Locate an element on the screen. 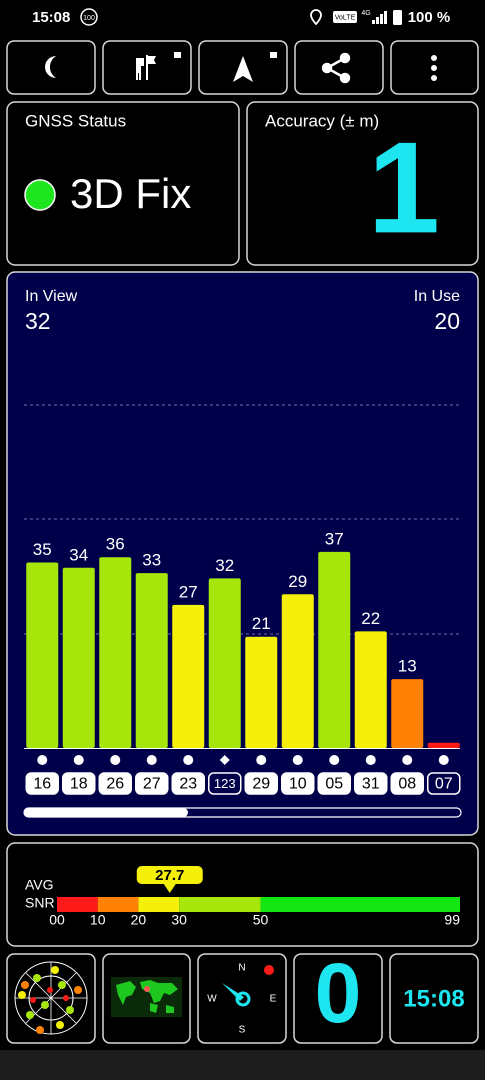  compass-s: S is located at coordinates (242, 1030).